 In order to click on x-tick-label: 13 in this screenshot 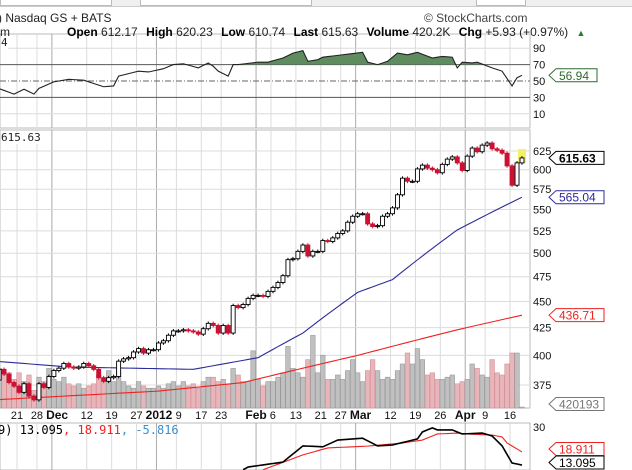, I will do `click(296, 416)`.